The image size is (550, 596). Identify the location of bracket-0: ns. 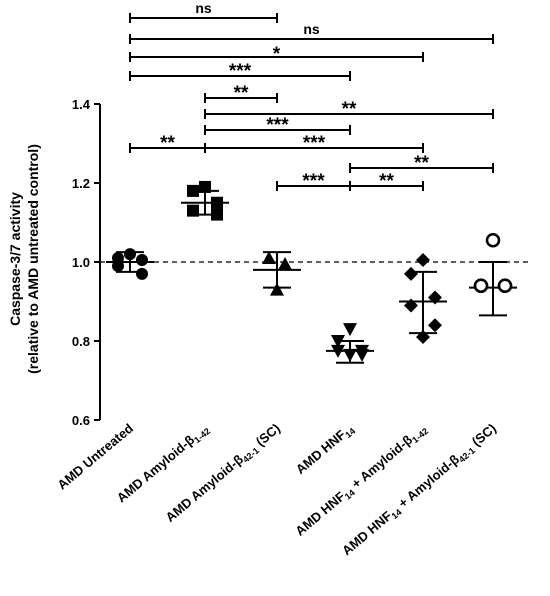
(203, 11).